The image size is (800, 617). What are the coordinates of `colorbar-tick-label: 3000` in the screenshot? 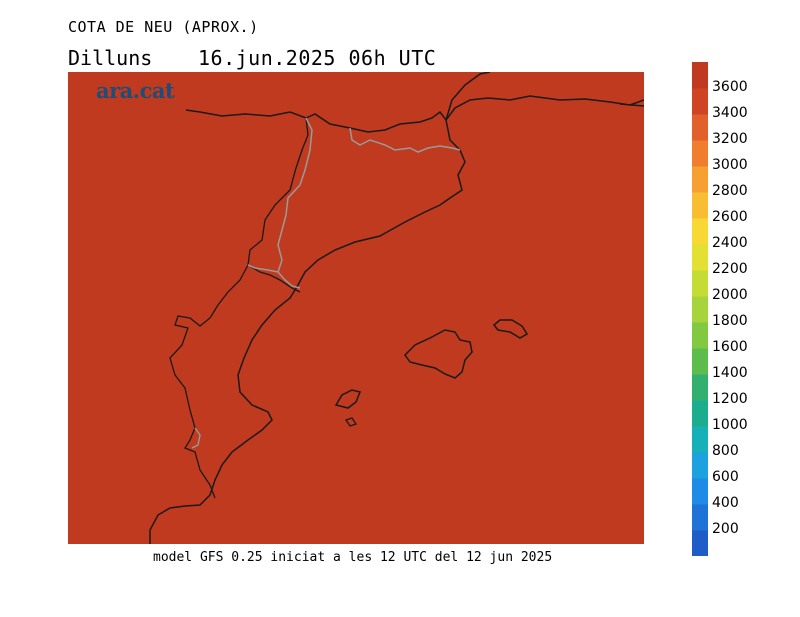 It's located at (730, 165).